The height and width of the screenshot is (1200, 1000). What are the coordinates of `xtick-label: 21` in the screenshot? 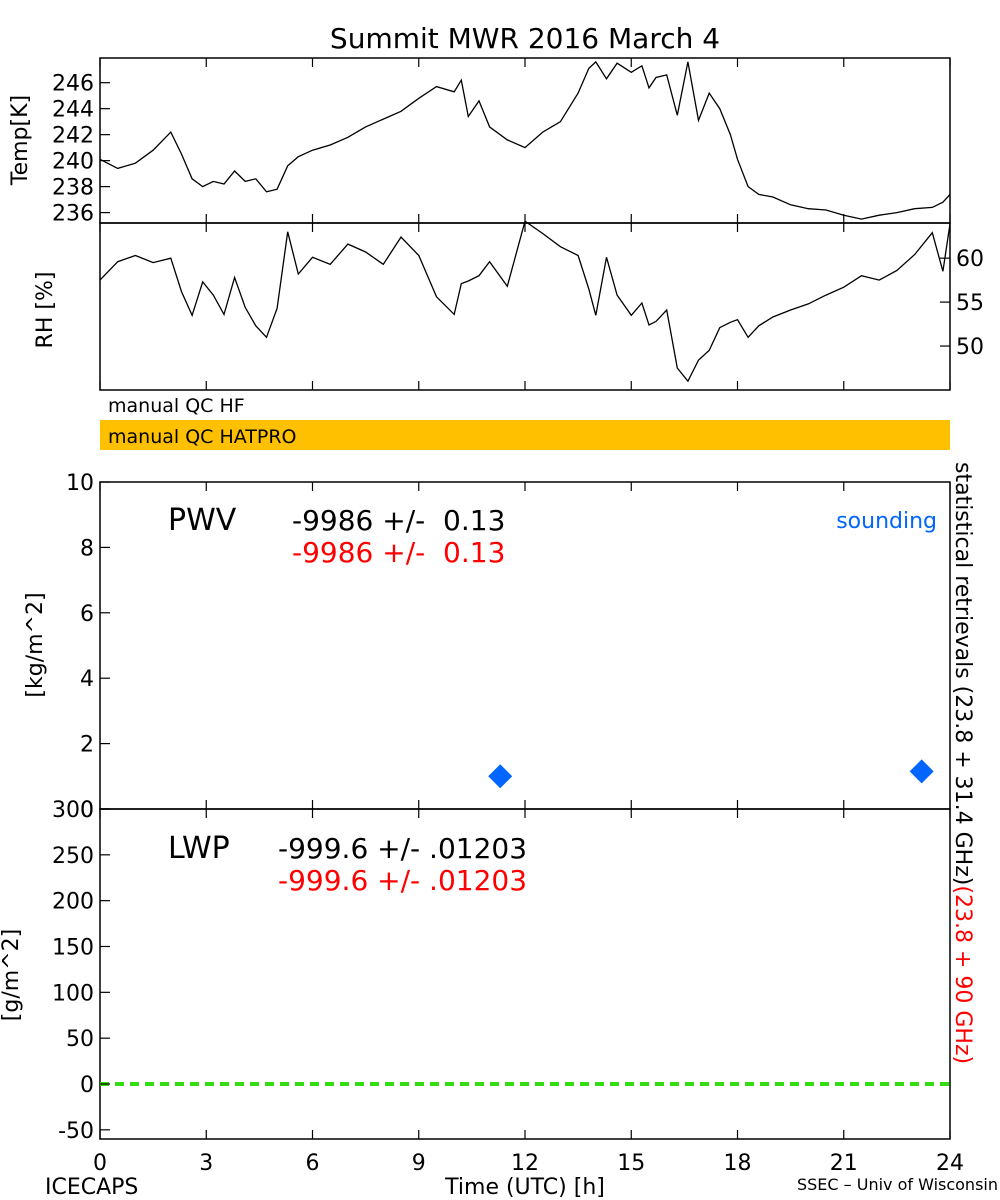 It's located at (844, 1163).